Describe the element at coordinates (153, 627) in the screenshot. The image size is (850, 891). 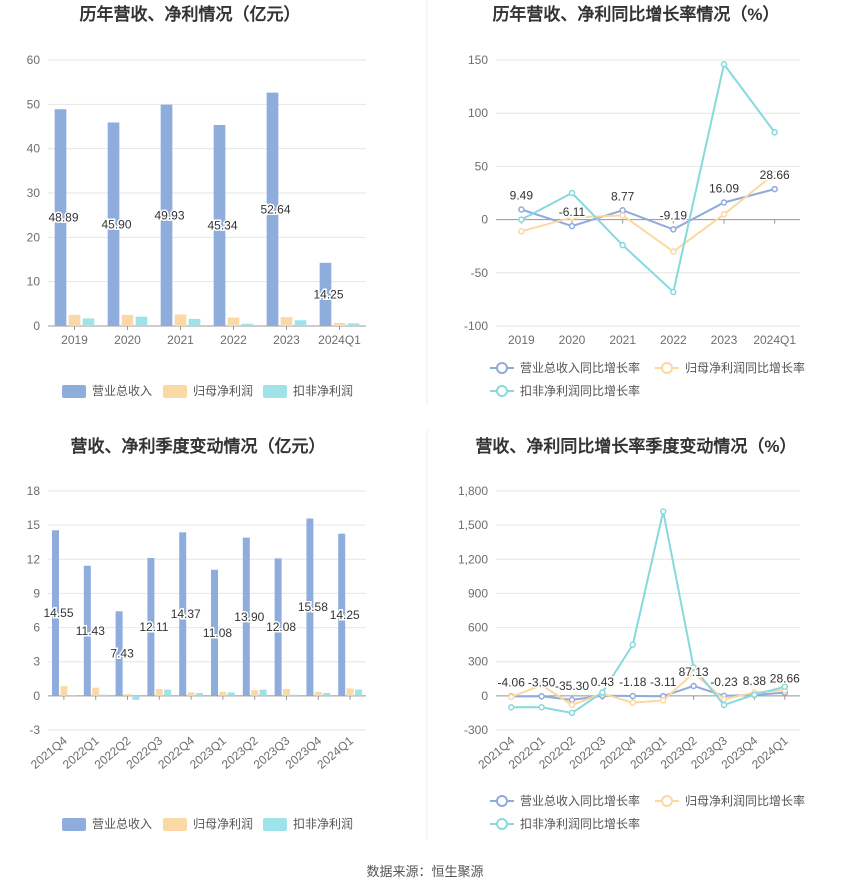
I see `bar-data-label: 12.11` at that location.